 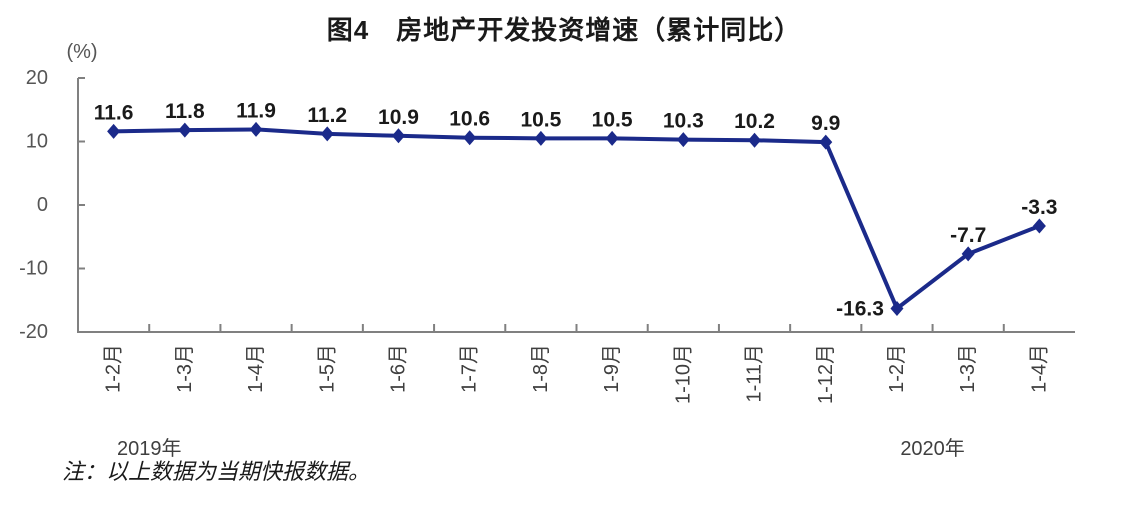 I want to click on data-point-label: 11.6, so click(x=114, y=112).